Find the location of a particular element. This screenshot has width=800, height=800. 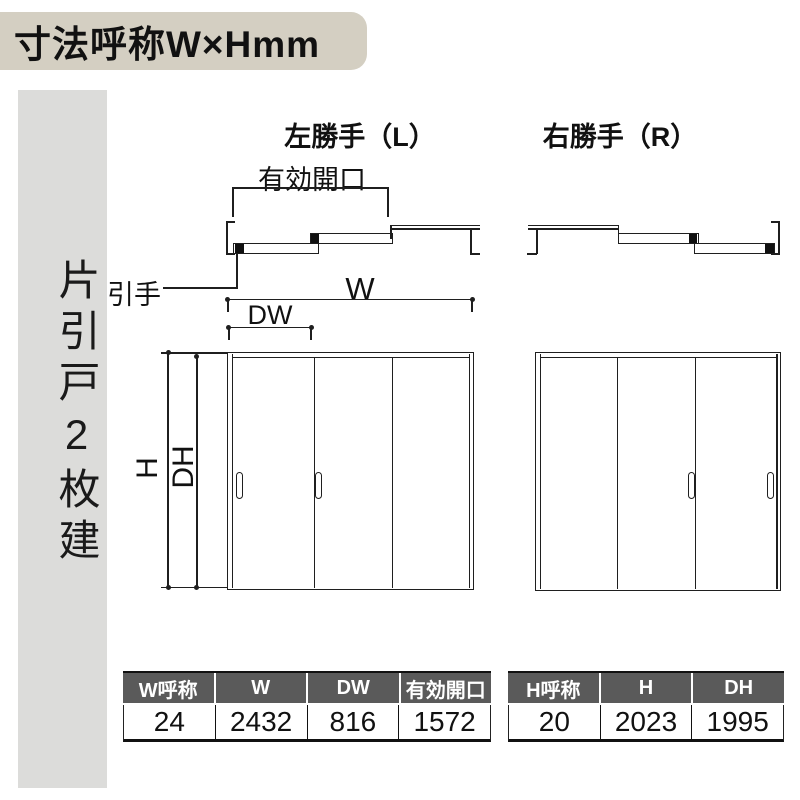

pull-handle-label: 引手 is located at coordinates (134, 295).